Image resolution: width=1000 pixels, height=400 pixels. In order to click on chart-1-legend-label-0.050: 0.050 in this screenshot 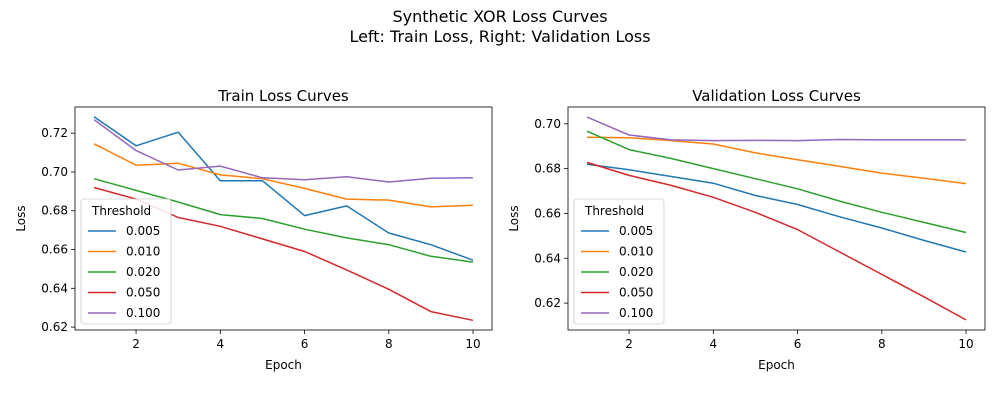, I will do `click(143, 293)`.